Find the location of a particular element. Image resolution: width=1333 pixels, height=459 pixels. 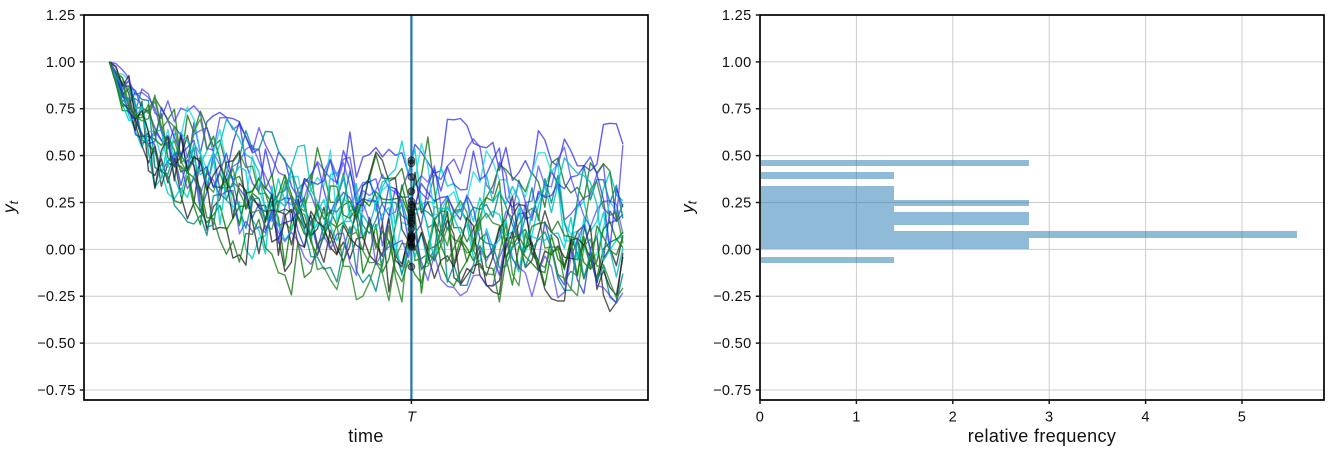

svg-text: 5 is located at coordinates (1242, 417).